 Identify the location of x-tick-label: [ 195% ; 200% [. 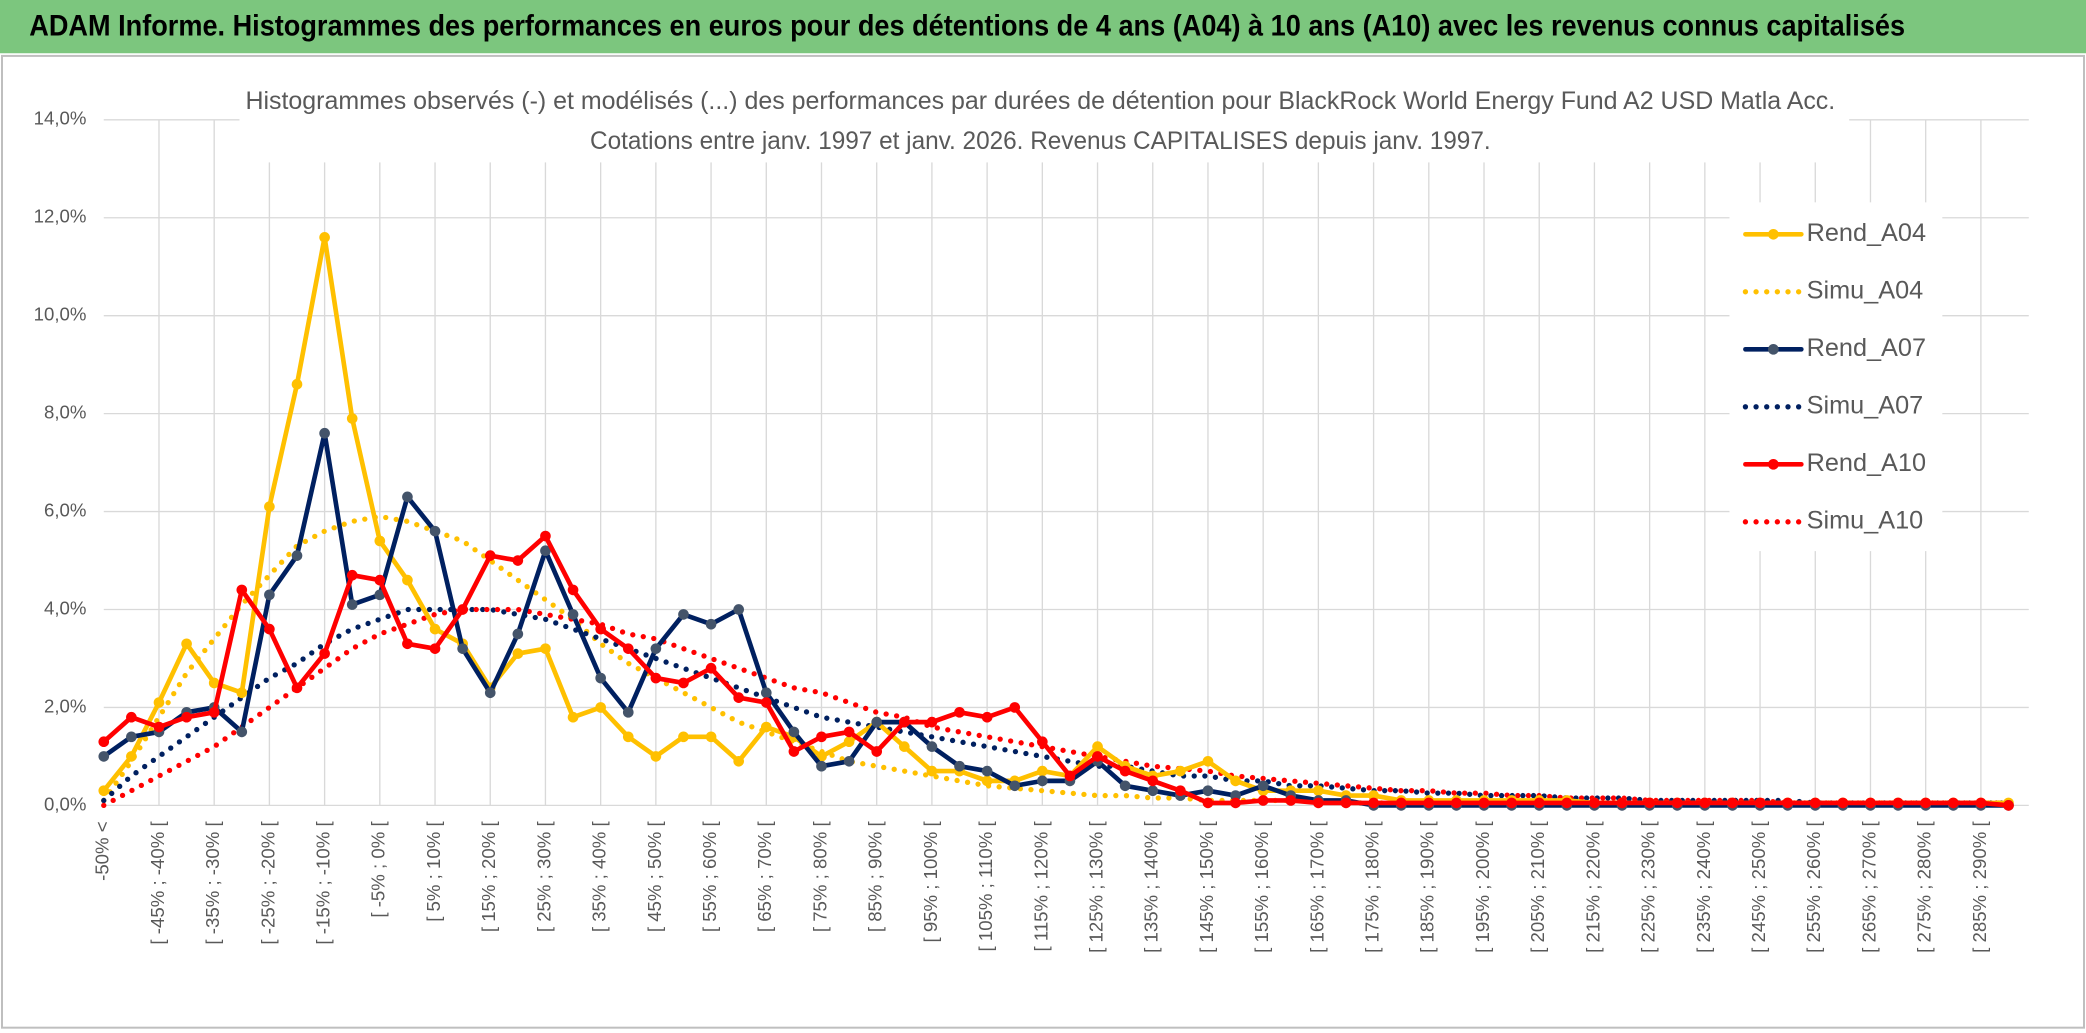
(1482, 887).